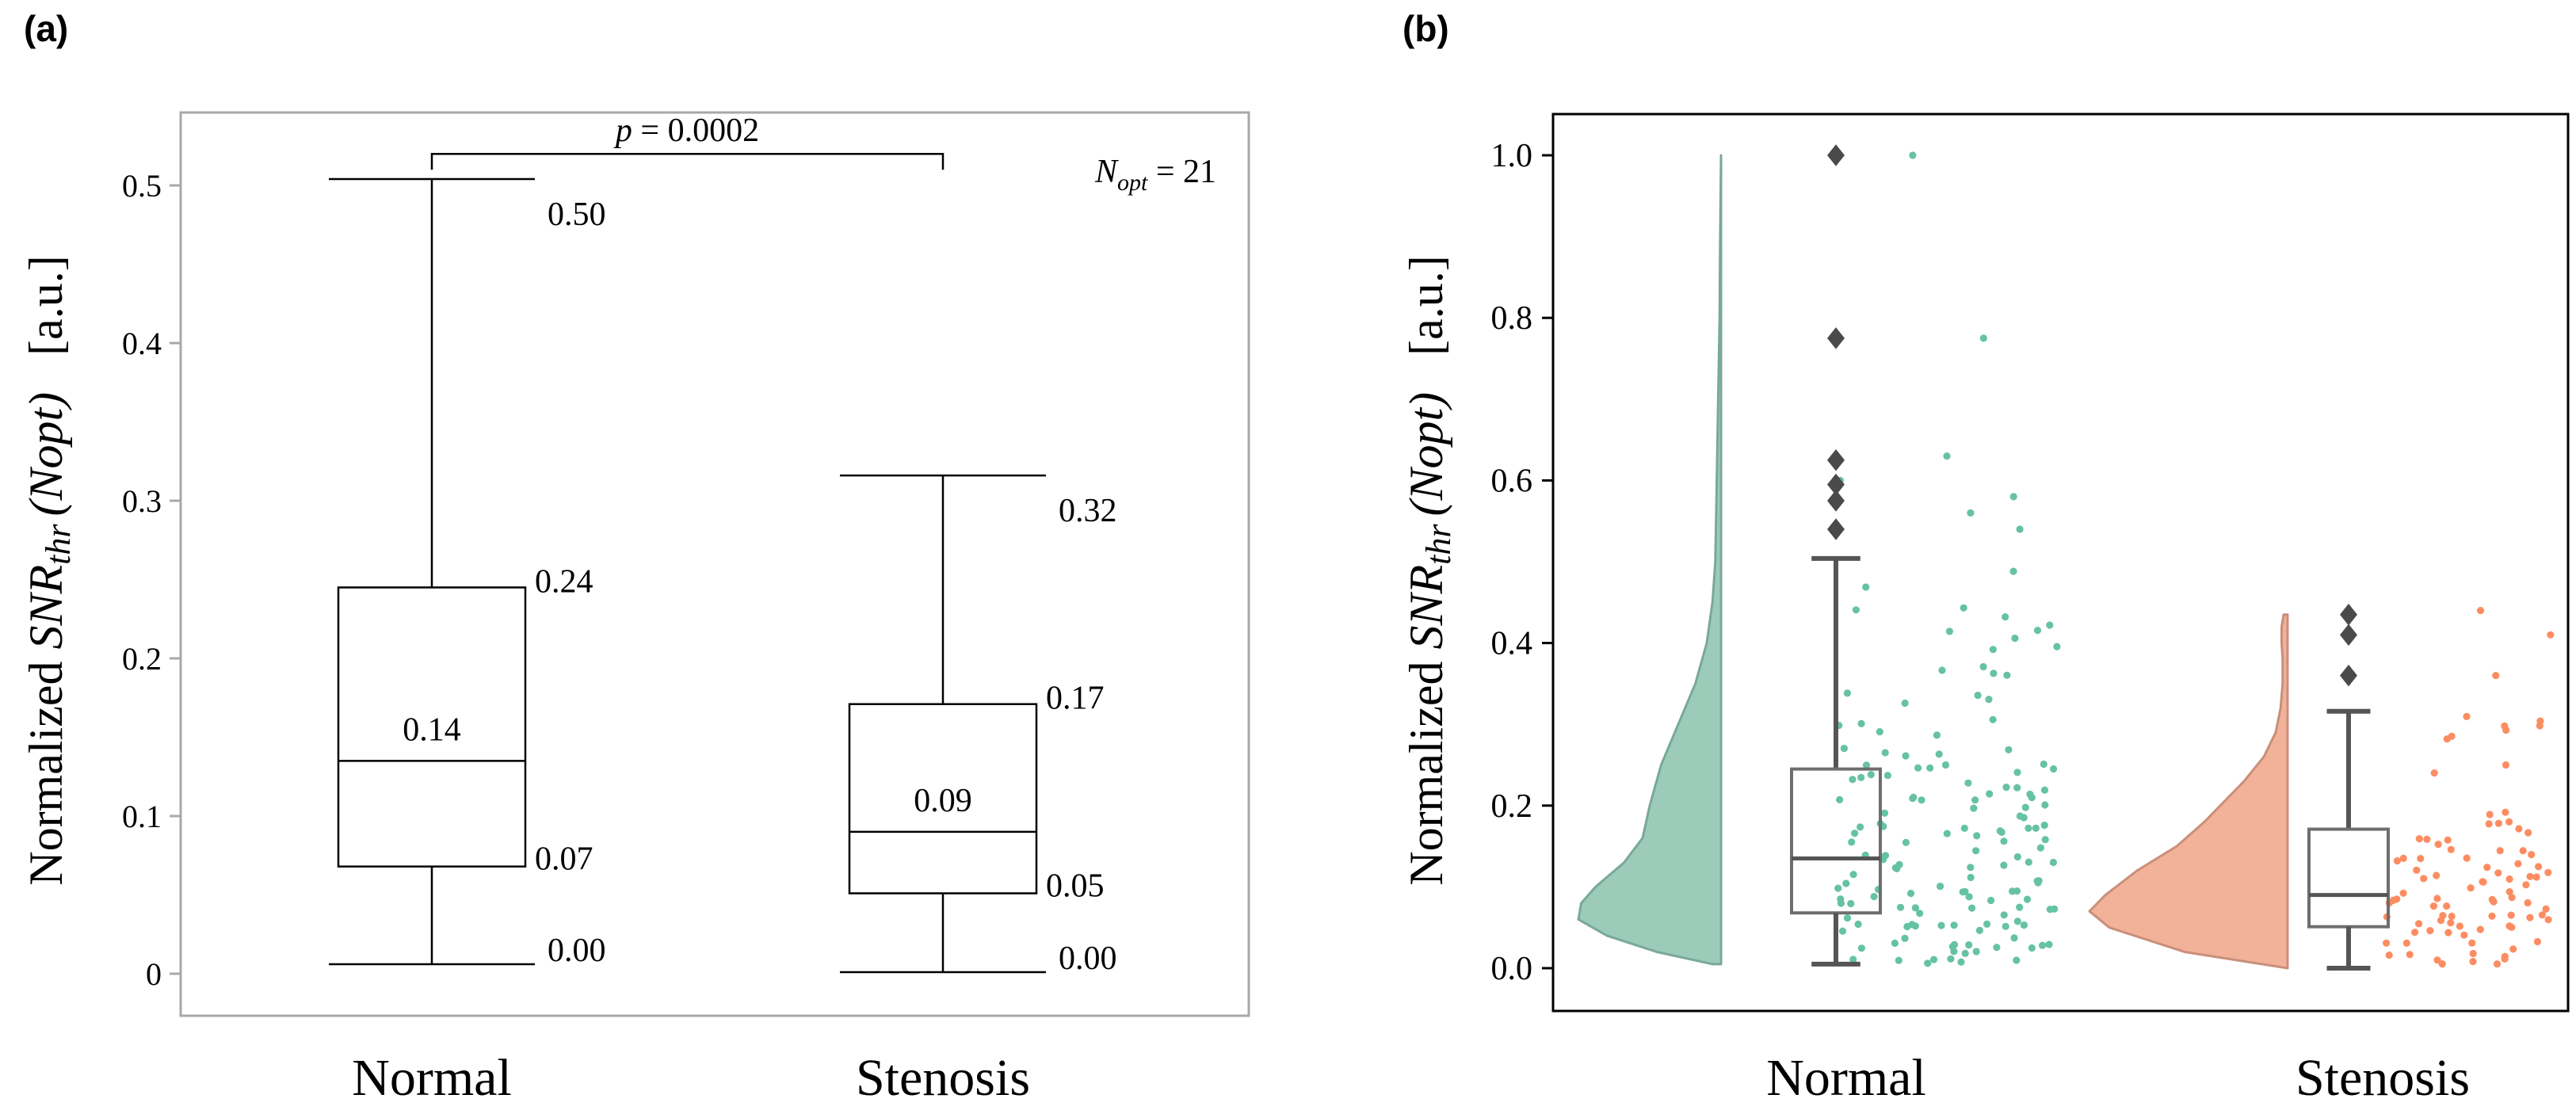 Image resolution: width=2576 pixels, height=1110 pixels. Describe the element at coordinates (1075, 886) in the screenshot. I see `label-q1: 0.05` at that location.